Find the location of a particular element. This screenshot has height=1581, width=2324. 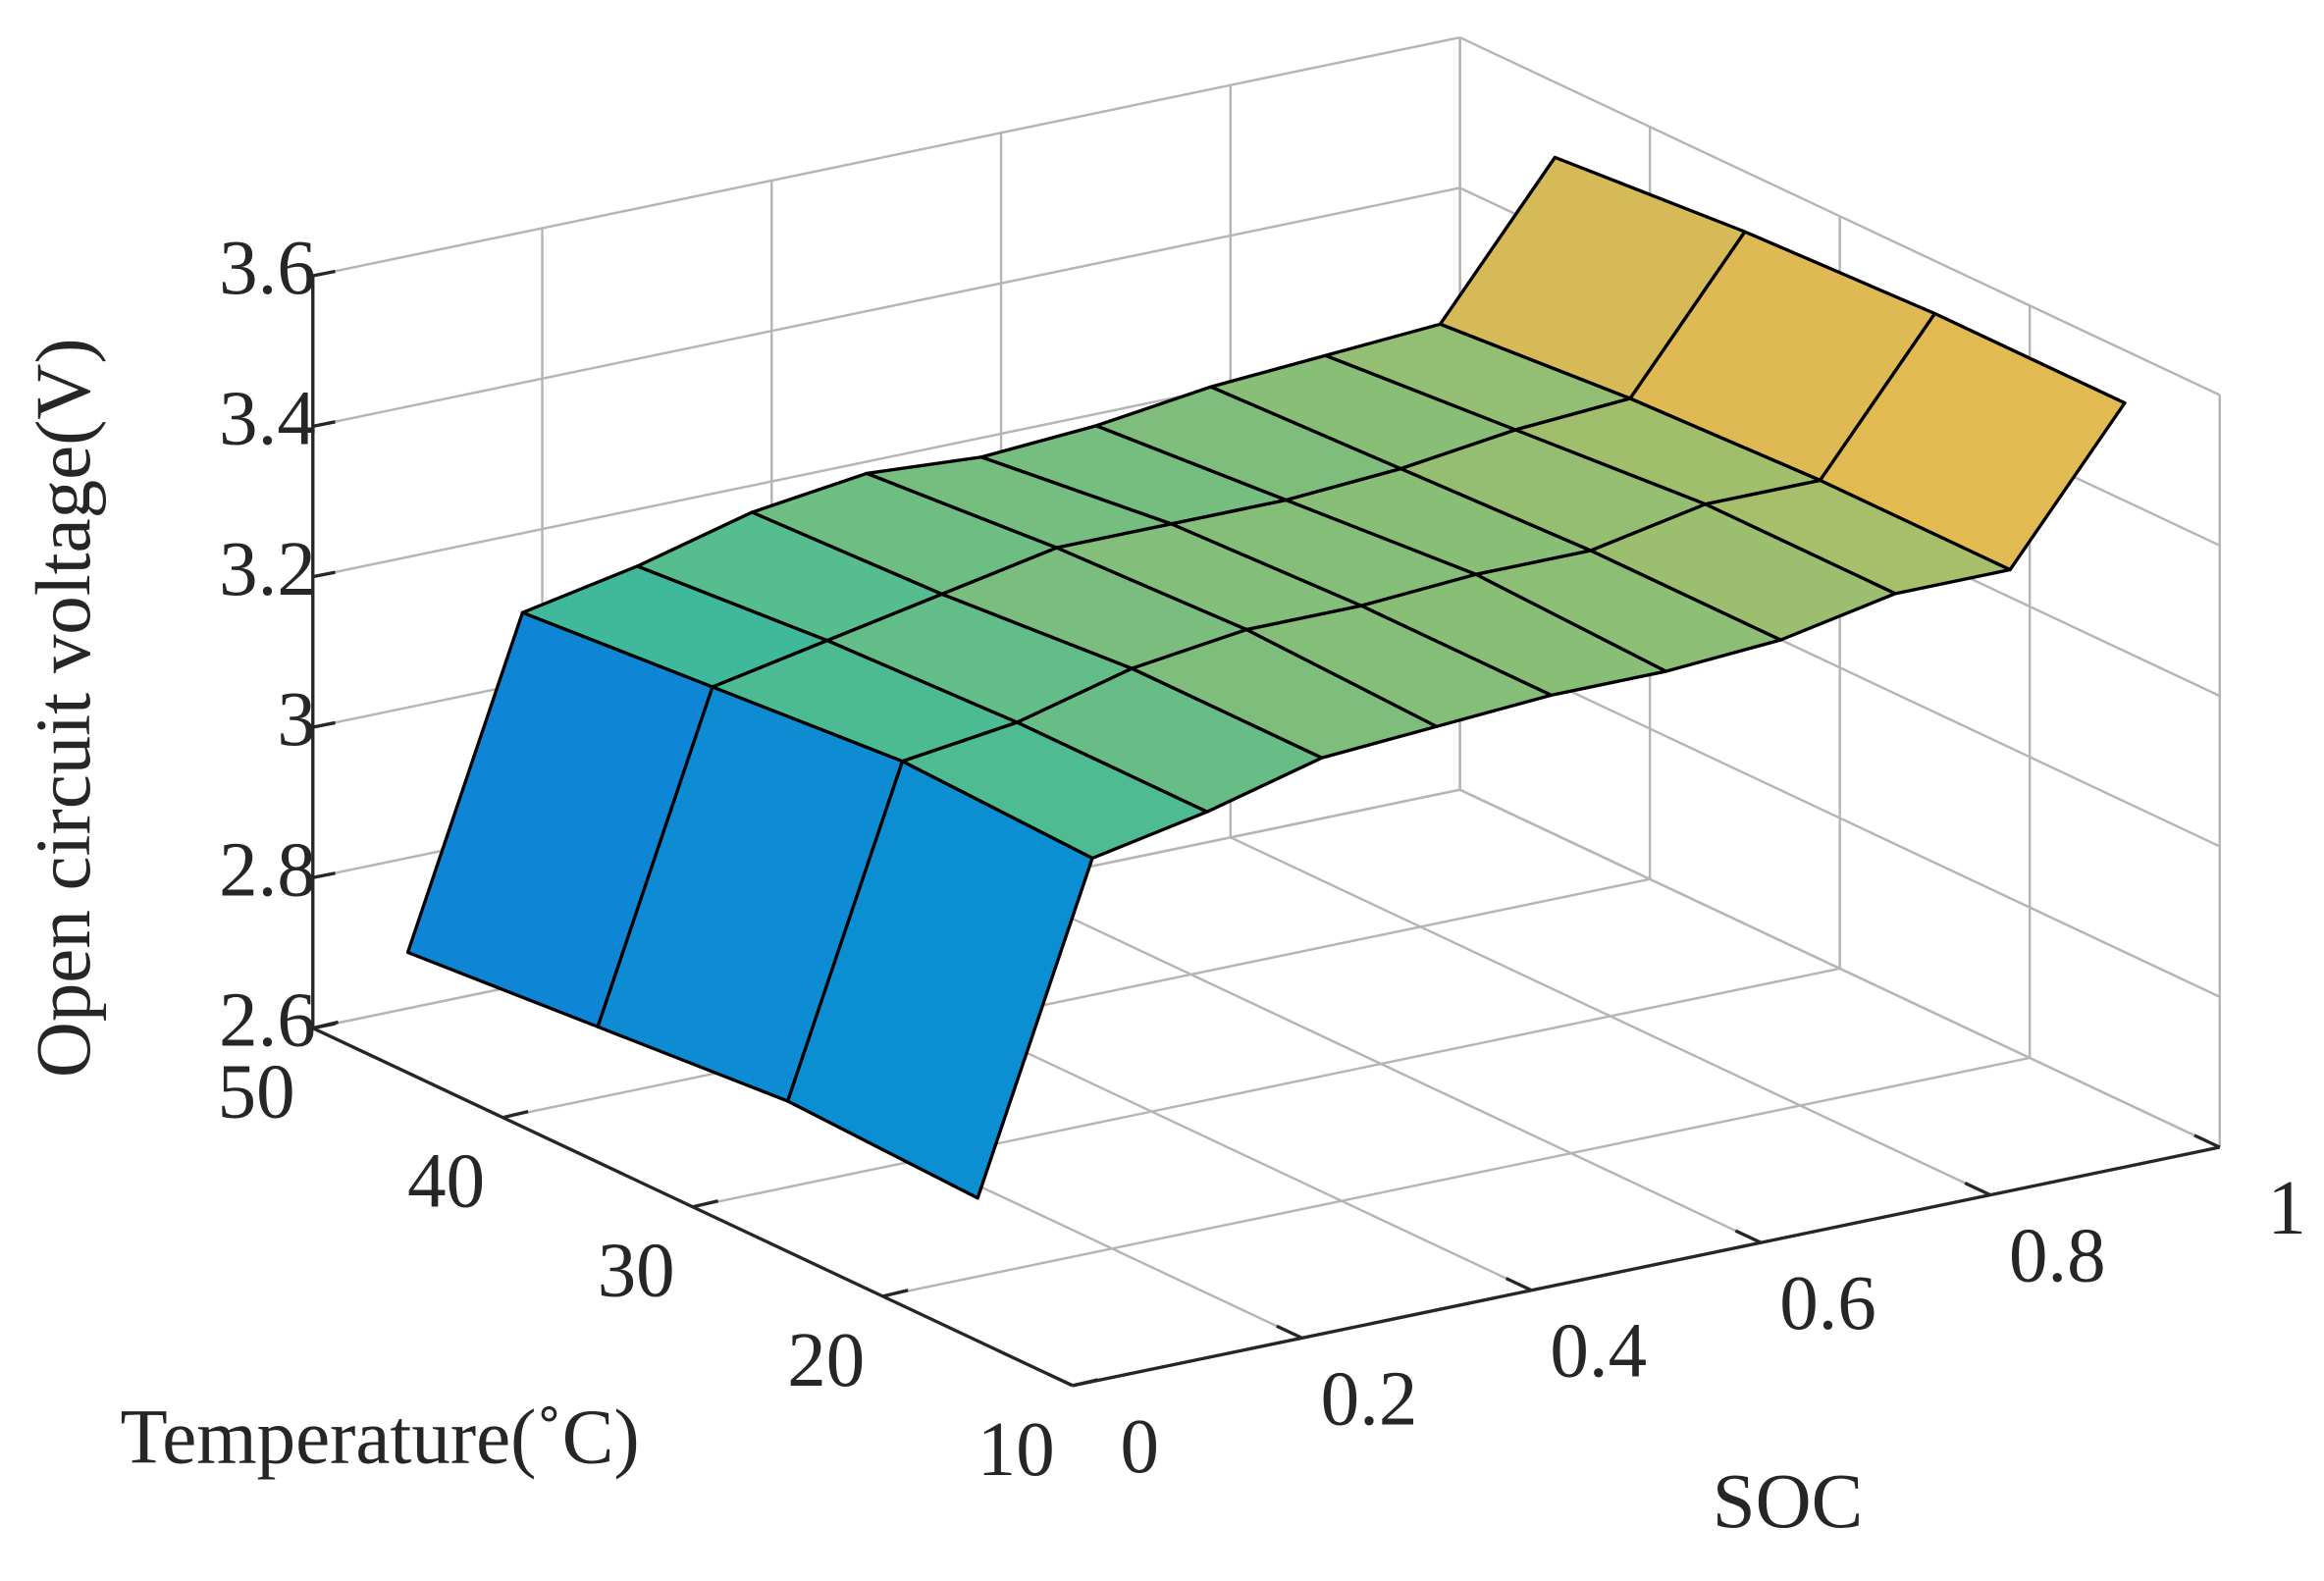

x-tick-label: 0.6 is located at coordinates (1827, 1303).